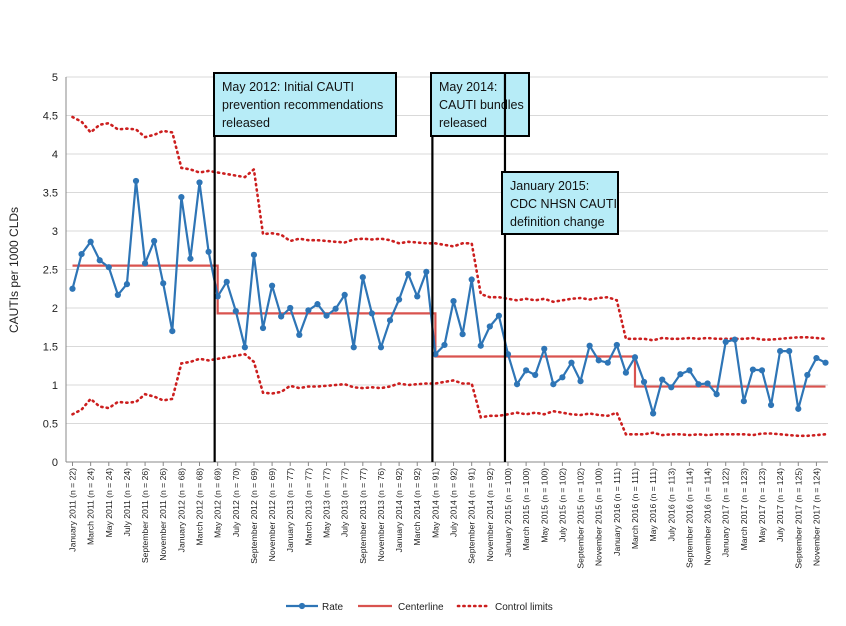 This screenshot has height=626, width=846. I want to click on annotation-text: definition change, so click(557, 222).